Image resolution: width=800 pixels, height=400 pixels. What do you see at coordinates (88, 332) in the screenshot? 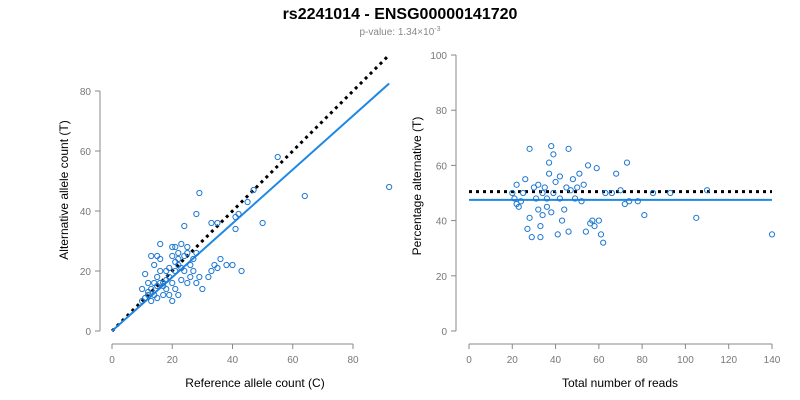
I see `left-y-tick-label: 0` at bounding box center [88, 332].